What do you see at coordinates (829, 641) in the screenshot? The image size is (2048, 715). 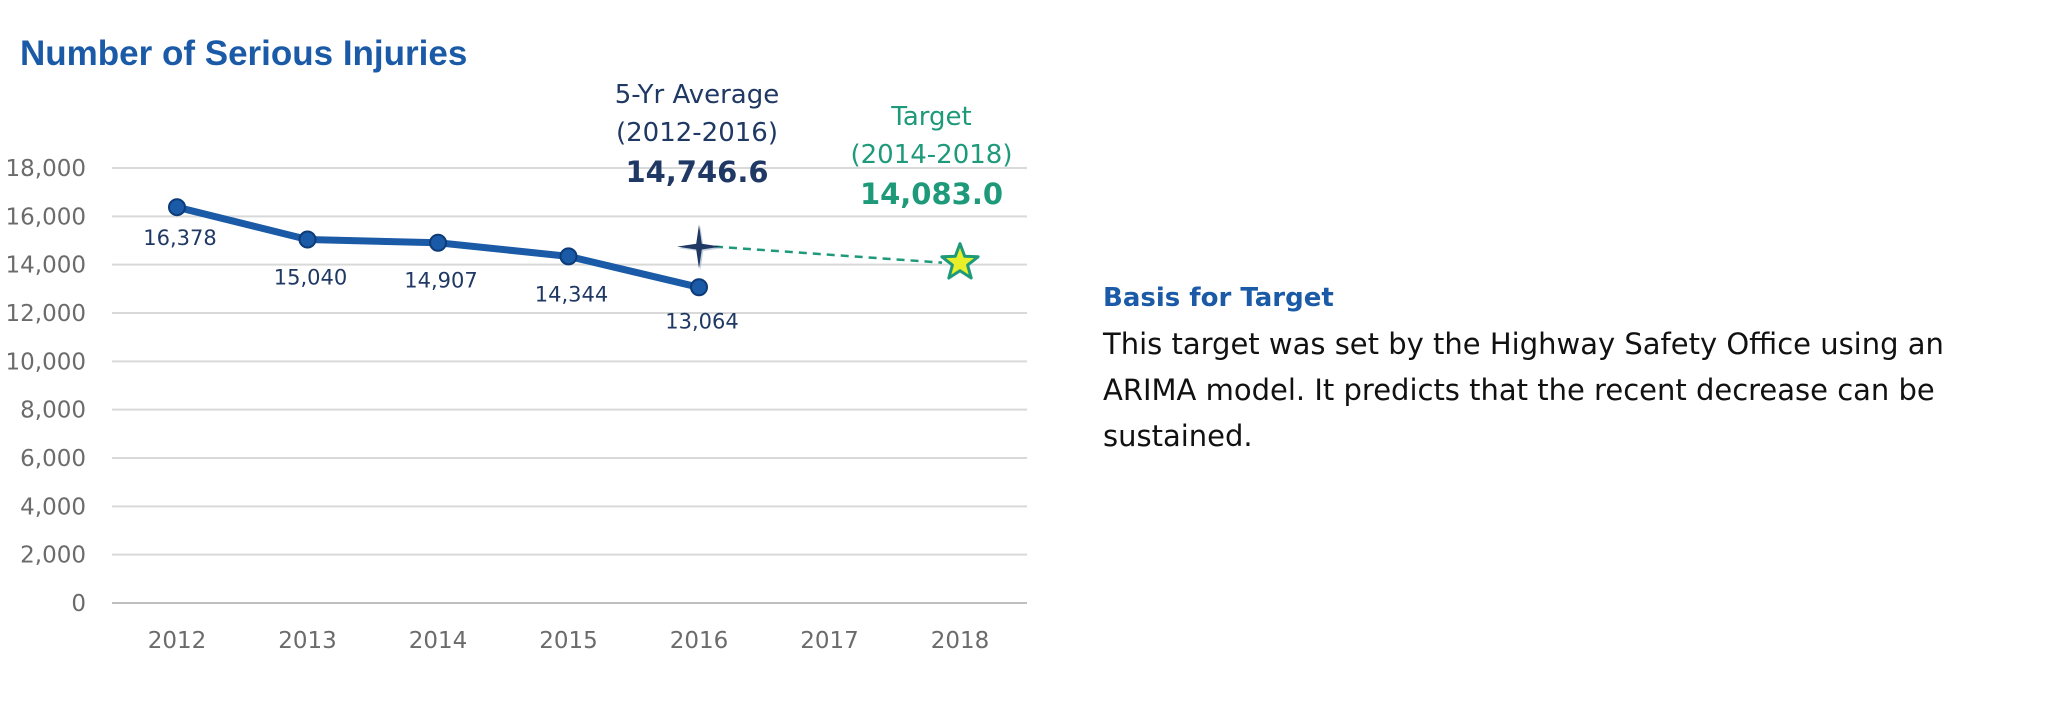 I see `x-tick-label: 2017` at bounding box center [829, 641].